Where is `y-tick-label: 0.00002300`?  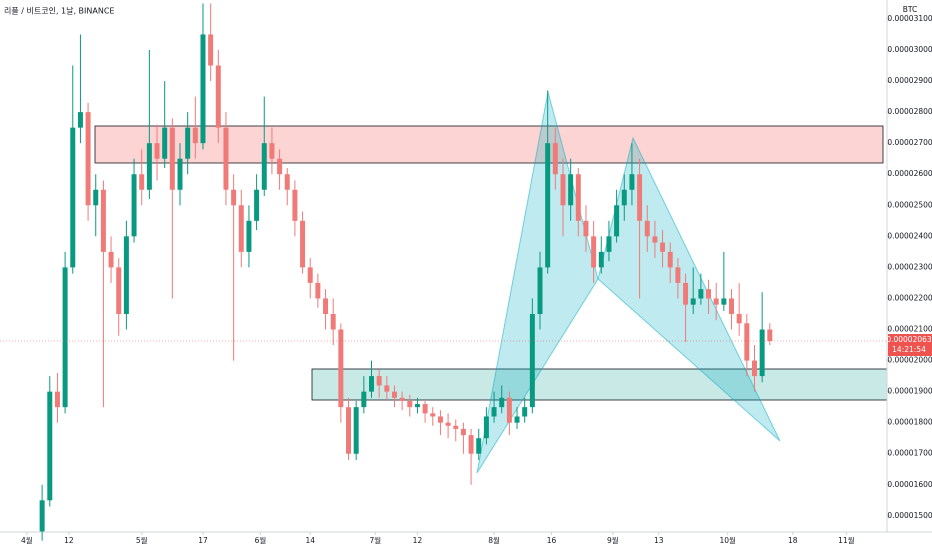
y-tick-label: 0.00002300 is located at coordinates (909, 266).